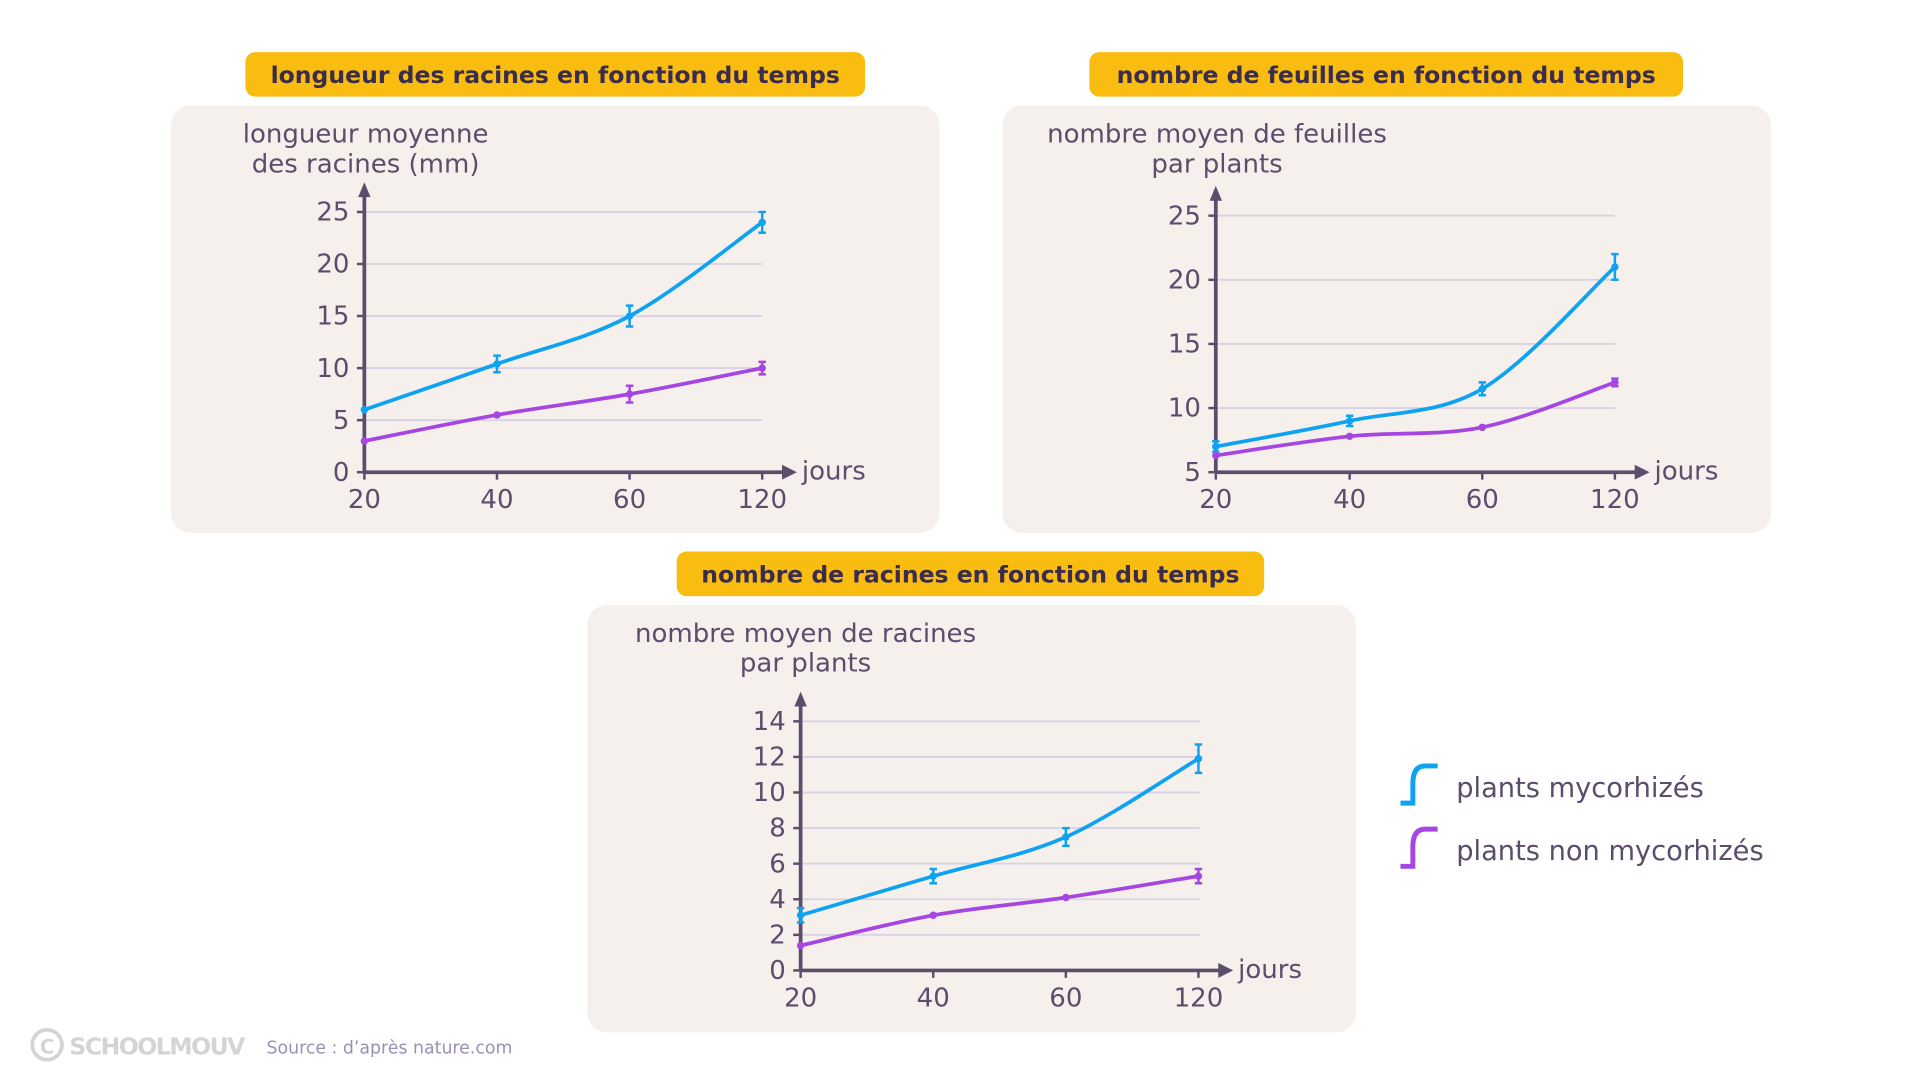  What do you see at coordinates (1609, 851) in the screenshot?
I see `legend-label: plants non mycorhizés` at bounding box center [1609, 851].